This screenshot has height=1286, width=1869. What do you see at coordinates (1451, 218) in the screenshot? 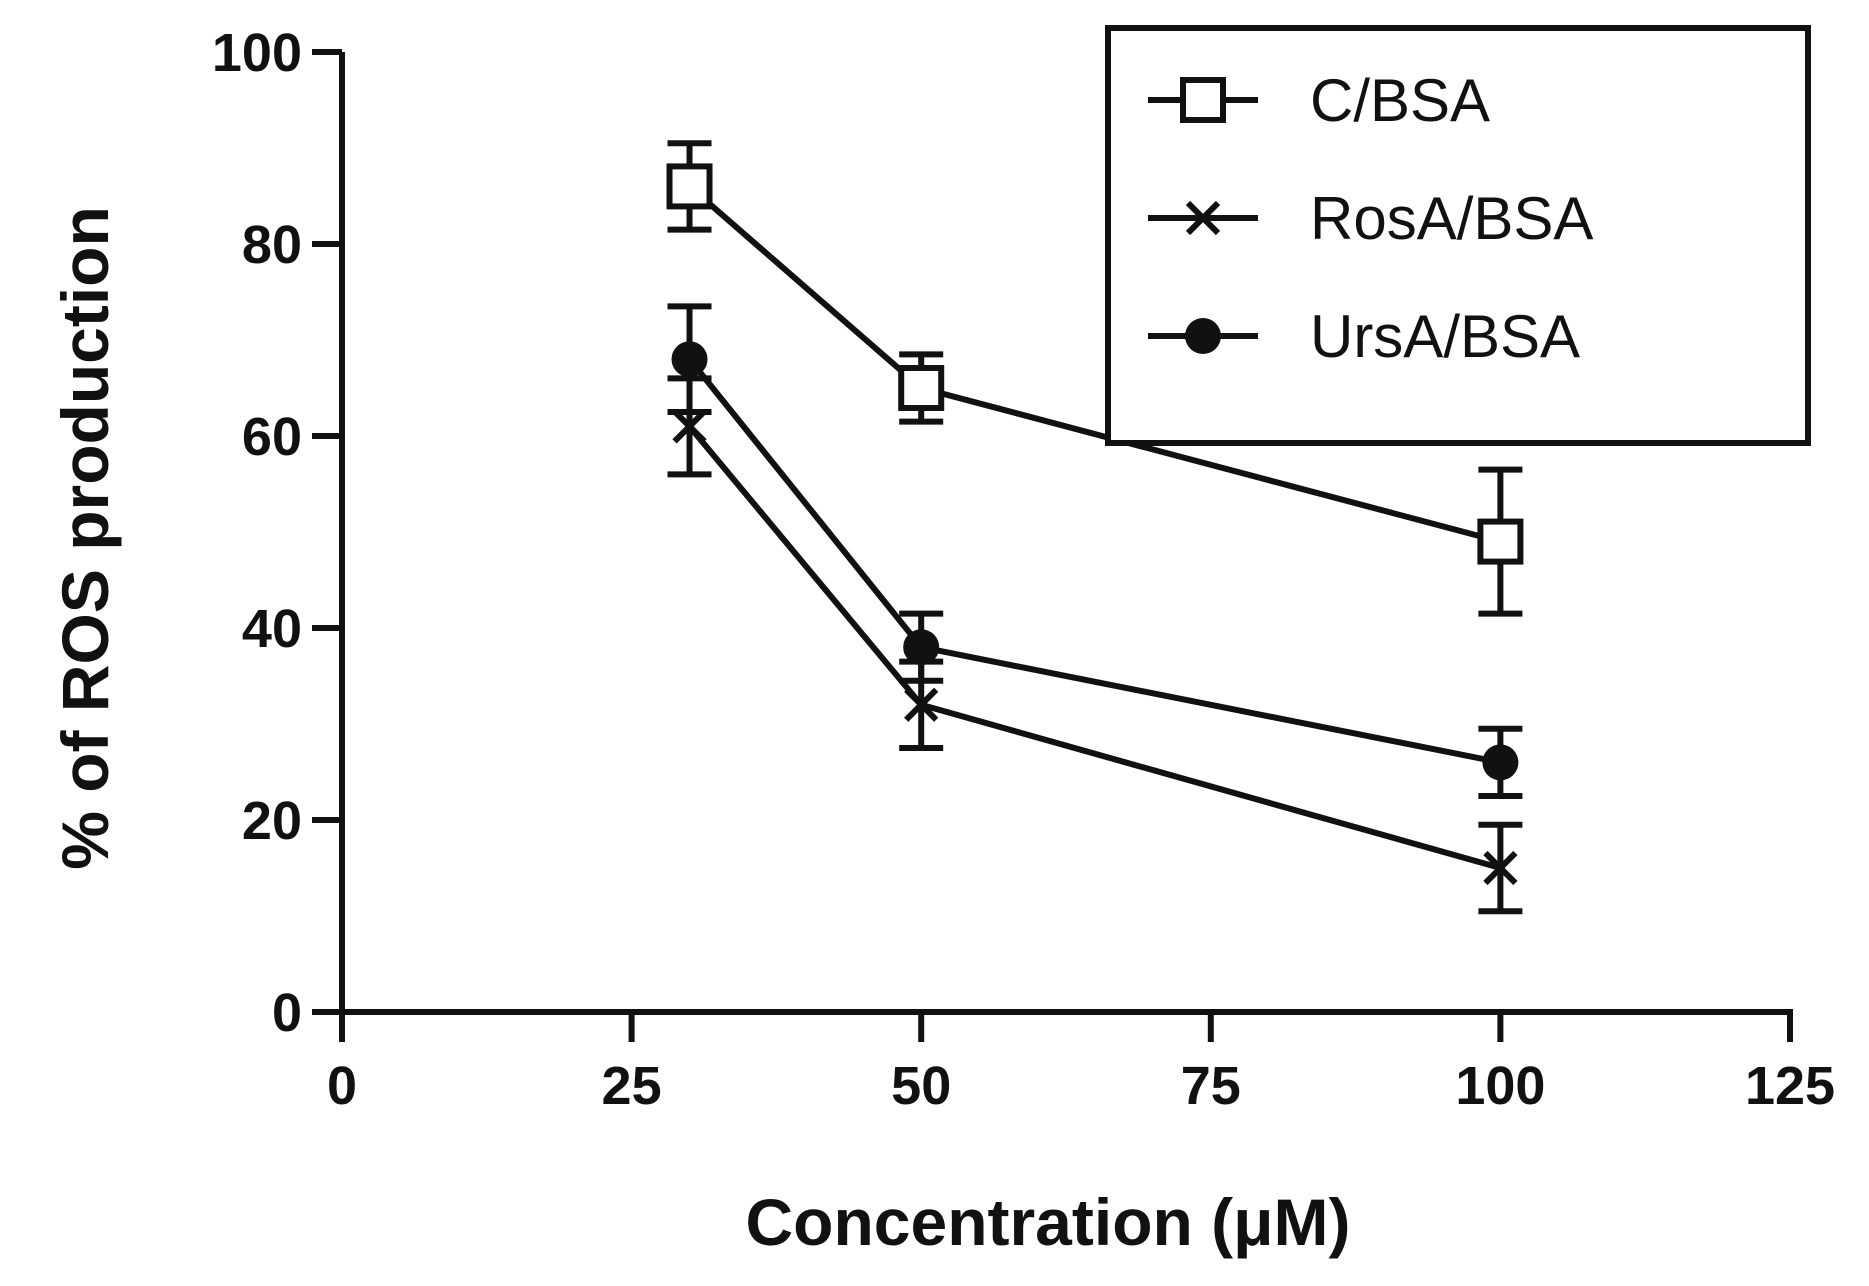
I see `legend-label-rosa-bsa: RosA/BSA` at bounding box center [1451, 218].